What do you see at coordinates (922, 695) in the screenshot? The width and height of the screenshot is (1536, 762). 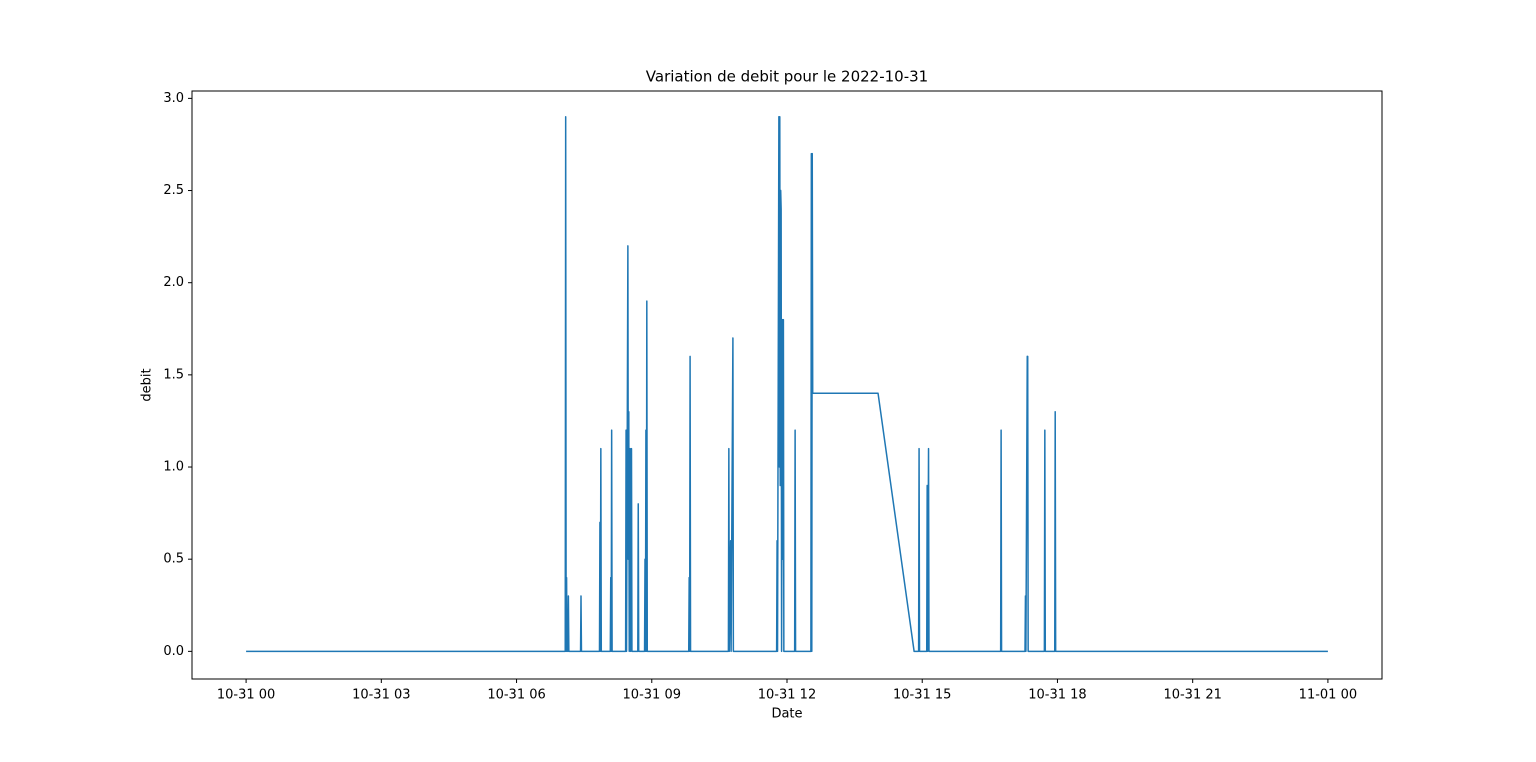 I see `x-tick-label: 10-31 15` at bounding box center [922, 695].